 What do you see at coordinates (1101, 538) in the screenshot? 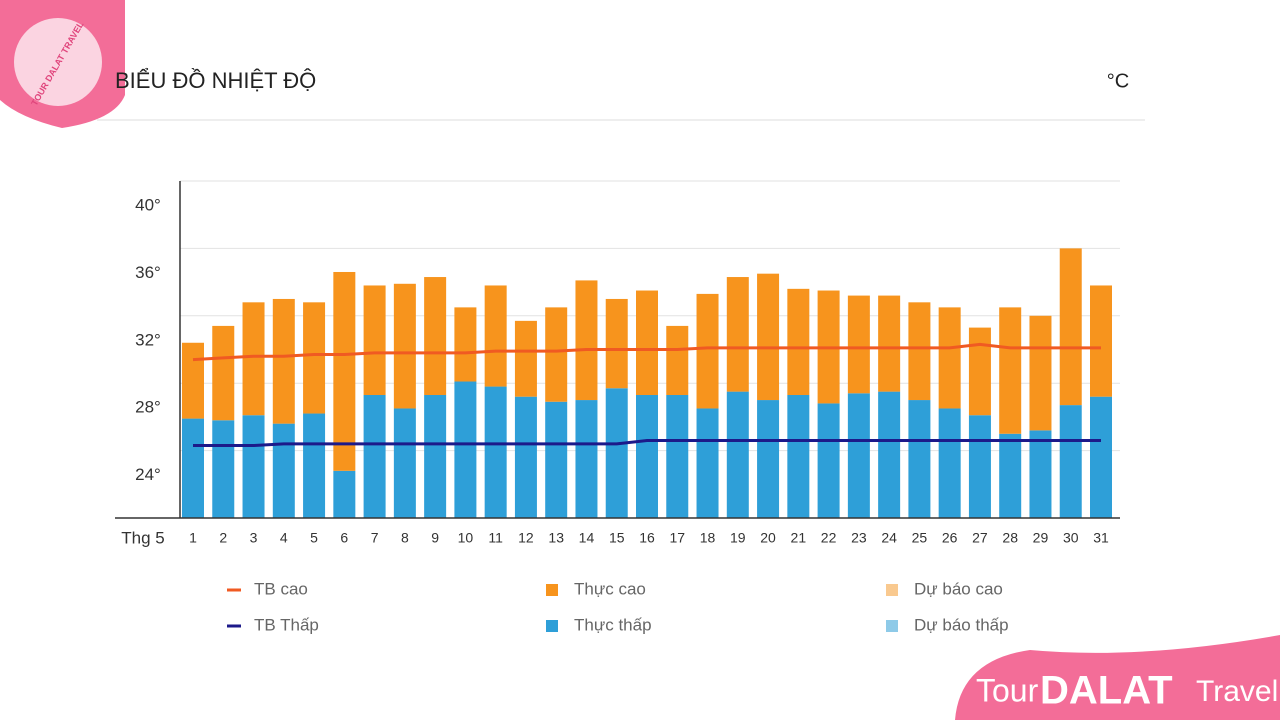
I see `x-tick-label: 31` at bounding box center [1101, 538].